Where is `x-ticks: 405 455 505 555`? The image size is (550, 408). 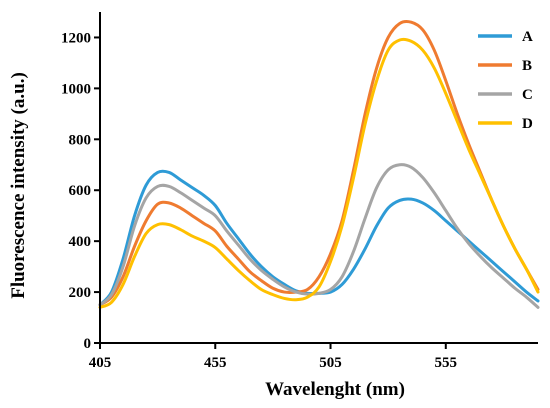
x-ticks: 405 455 505 555 is located at coordinates (273, 357).